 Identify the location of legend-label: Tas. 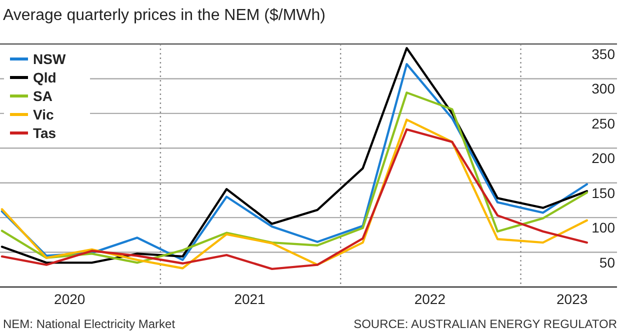
(44, 133).